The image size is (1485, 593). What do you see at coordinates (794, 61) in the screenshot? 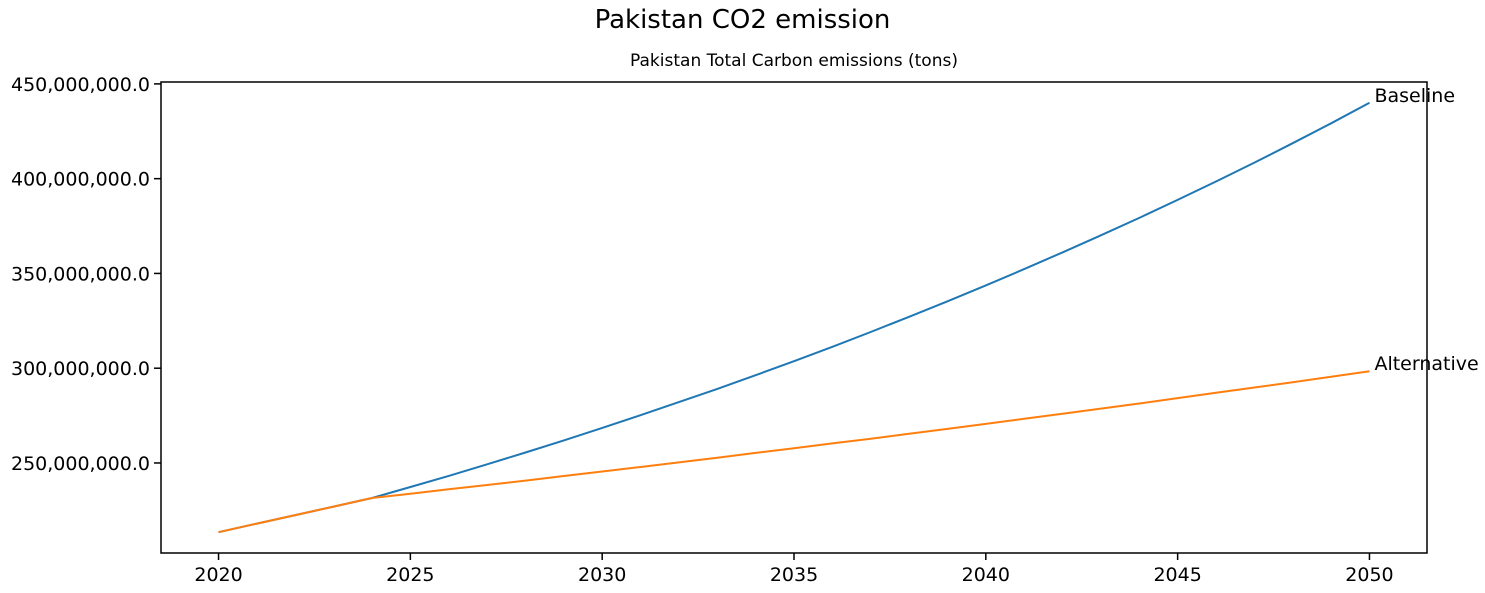
I see `axes-title: Pakistan Total Carbon emissions (tons)` at bounding box center [794, 61].